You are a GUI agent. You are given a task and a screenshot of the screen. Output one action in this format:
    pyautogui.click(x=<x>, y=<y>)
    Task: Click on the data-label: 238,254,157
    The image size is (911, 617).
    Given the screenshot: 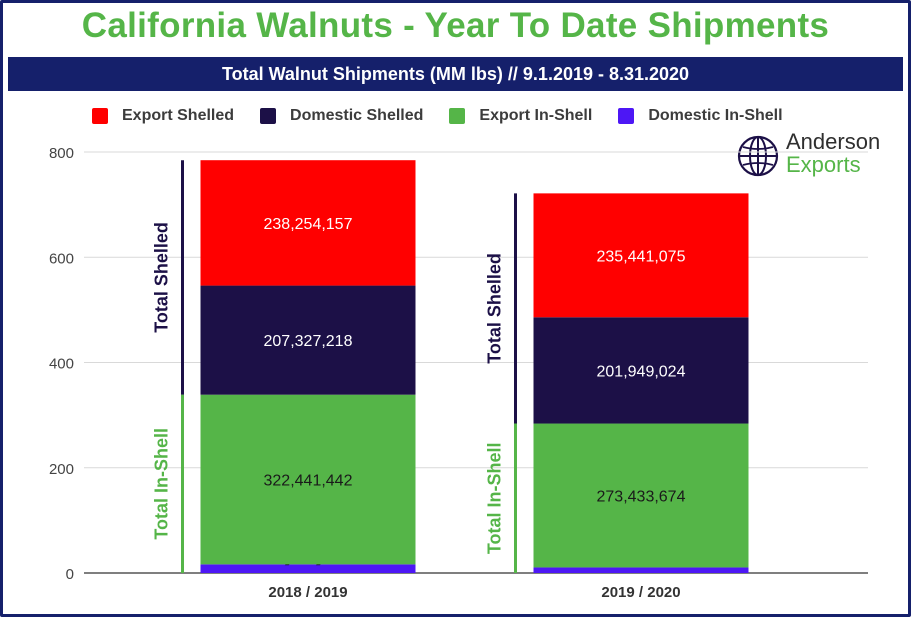 What is the action you would take?
    pyautogui.click(x=308, y=224)
    